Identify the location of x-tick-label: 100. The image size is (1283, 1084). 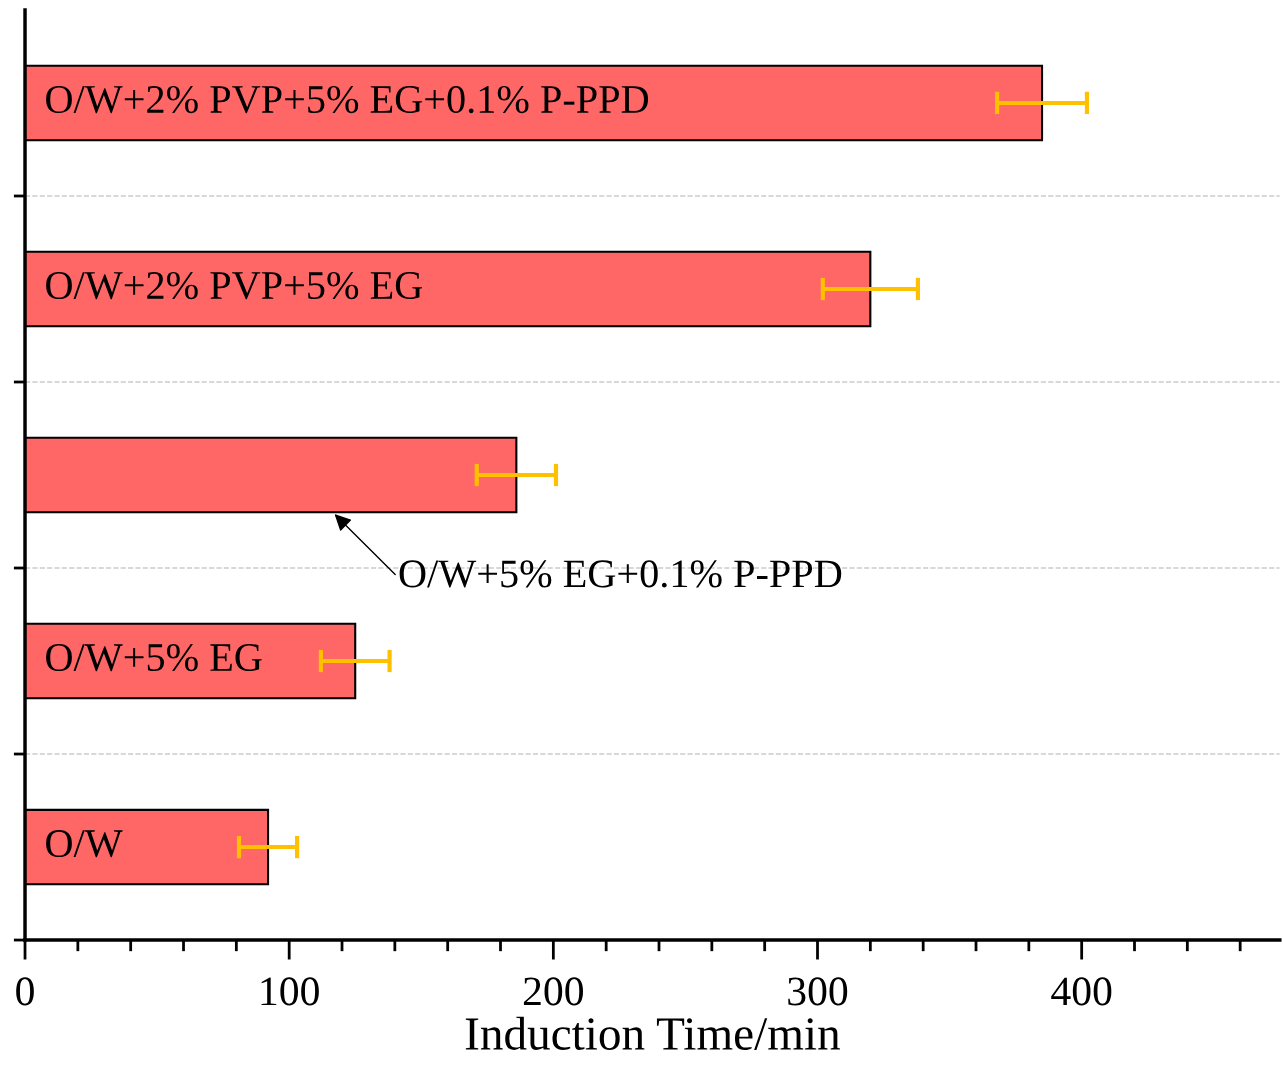
(290, 991).